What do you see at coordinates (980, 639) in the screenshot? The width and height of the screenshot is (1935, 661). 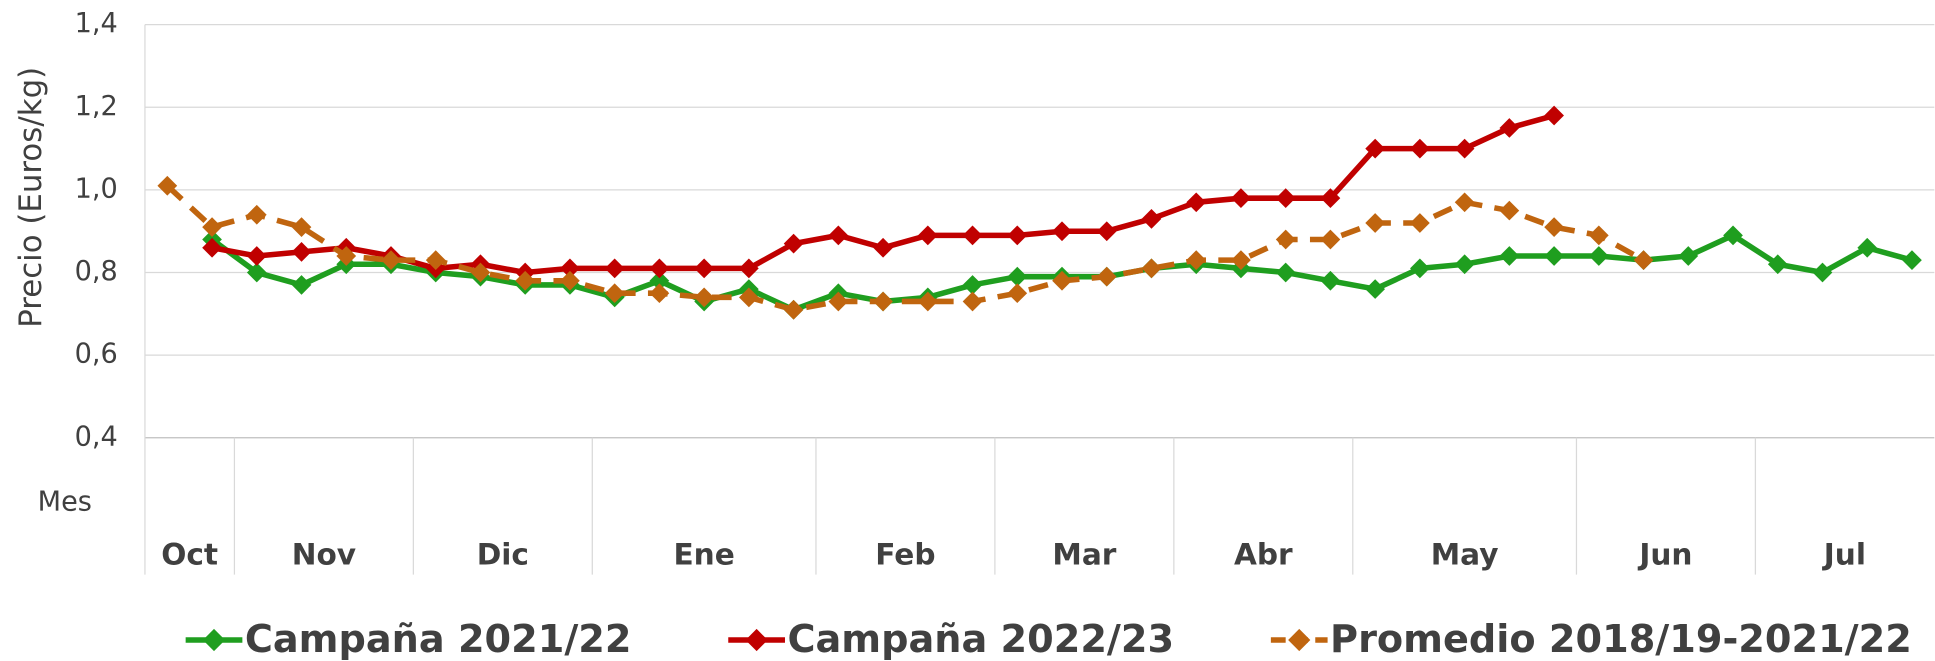 I see `legend-label: Campaña 2022/23` at bounding box center [980, 639].